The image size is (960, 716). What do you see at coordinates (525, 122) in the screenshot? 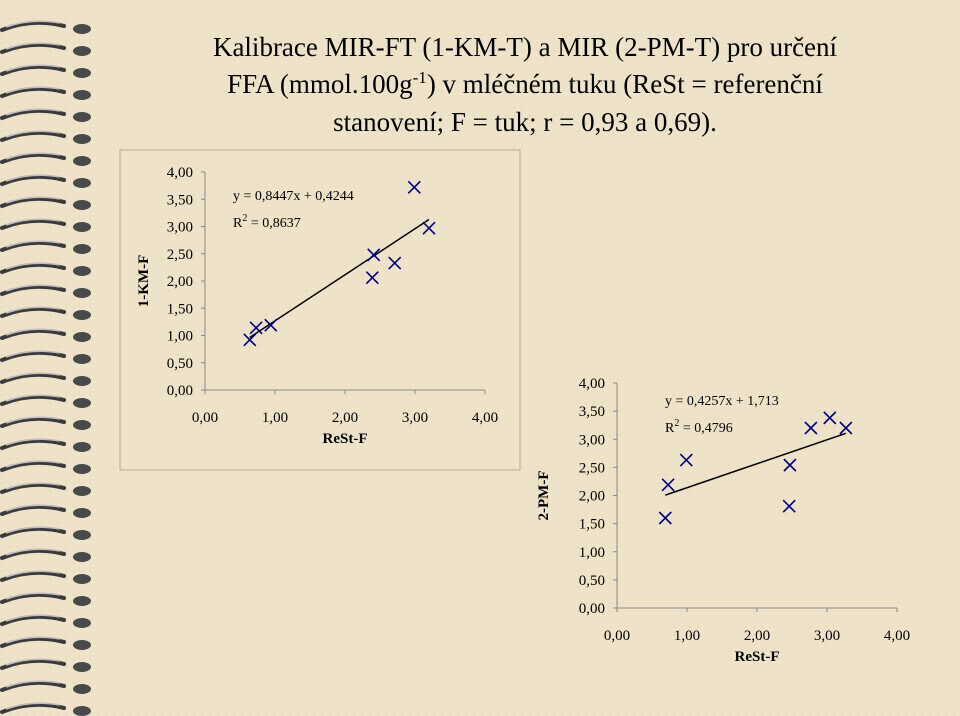
I see `title-line: stanovení; F = tuk; r = 0,93 a 0,69).` at bounding box center [525, 122].